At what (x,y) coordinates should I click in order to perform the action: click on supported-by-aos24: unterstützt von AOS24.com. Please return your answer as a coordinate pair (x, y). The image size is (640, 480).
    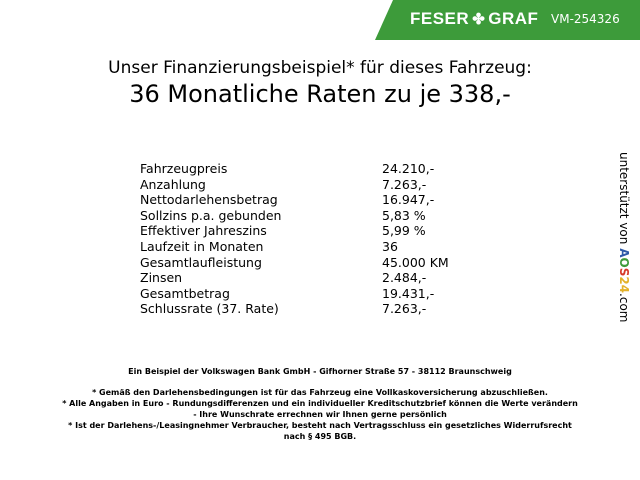
    Looking at the image, I should click on (624, 237).